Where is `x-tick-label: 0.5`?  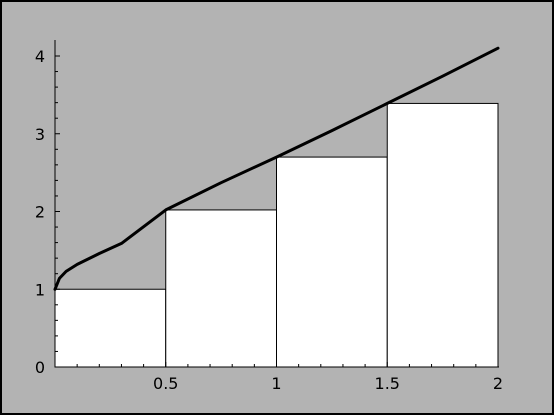
x-tick-label: 0.5 is located at coordinates (165, 383).